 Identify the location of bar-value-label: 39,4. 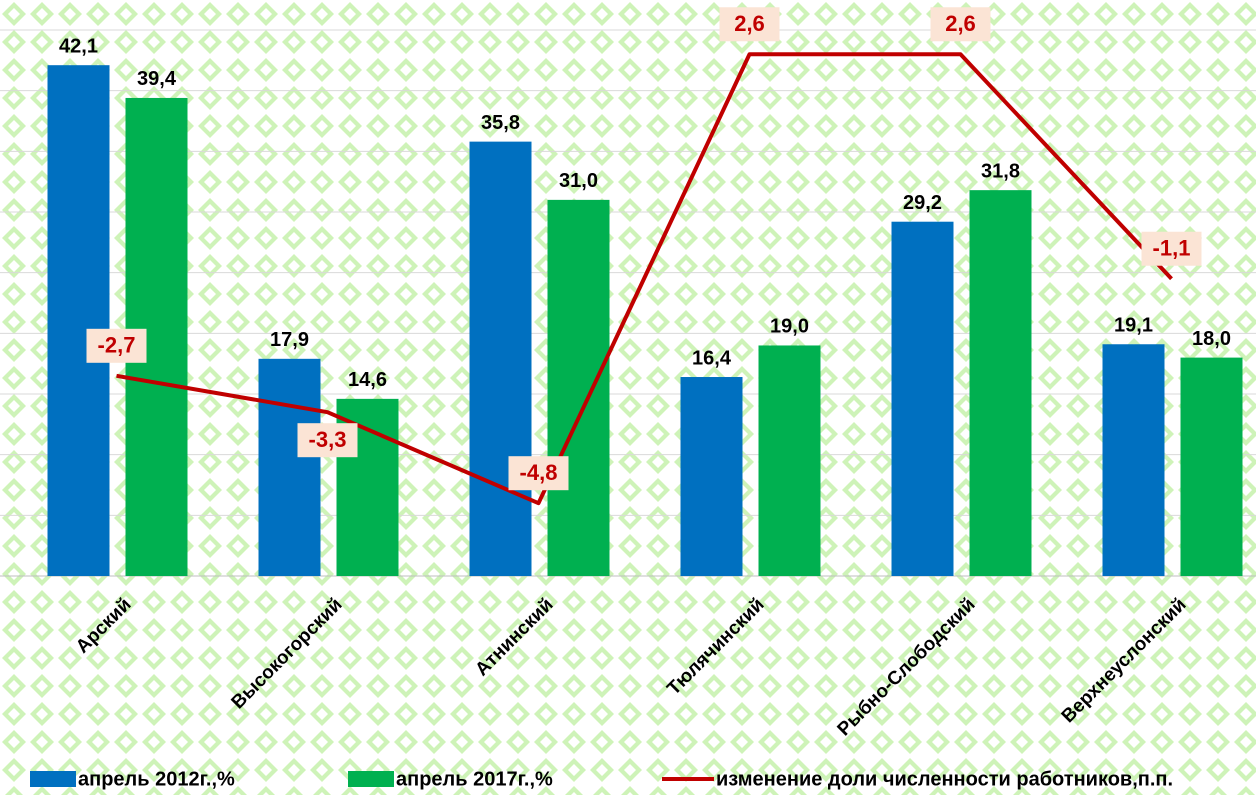
(157, 79).